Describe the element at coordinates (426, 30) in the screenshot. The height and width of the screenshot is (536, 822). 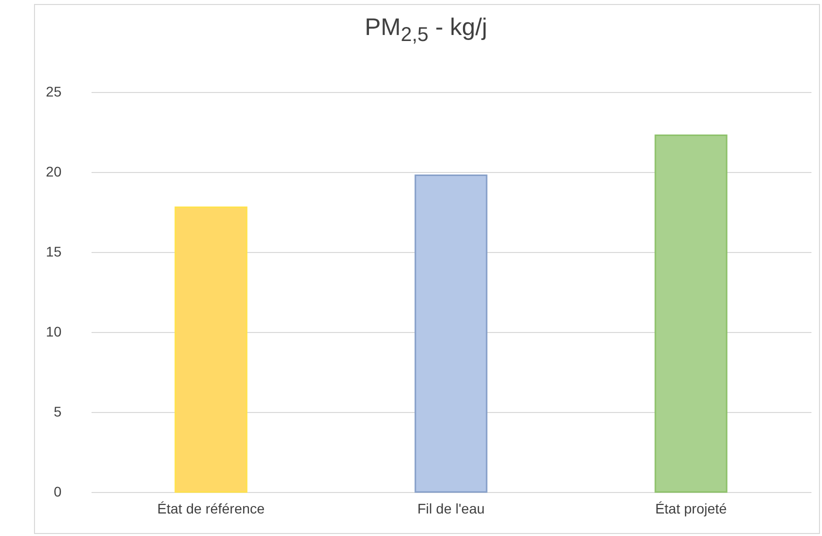
I see `chart-title: PM$_{2,5}$ - kg/j` at that location.